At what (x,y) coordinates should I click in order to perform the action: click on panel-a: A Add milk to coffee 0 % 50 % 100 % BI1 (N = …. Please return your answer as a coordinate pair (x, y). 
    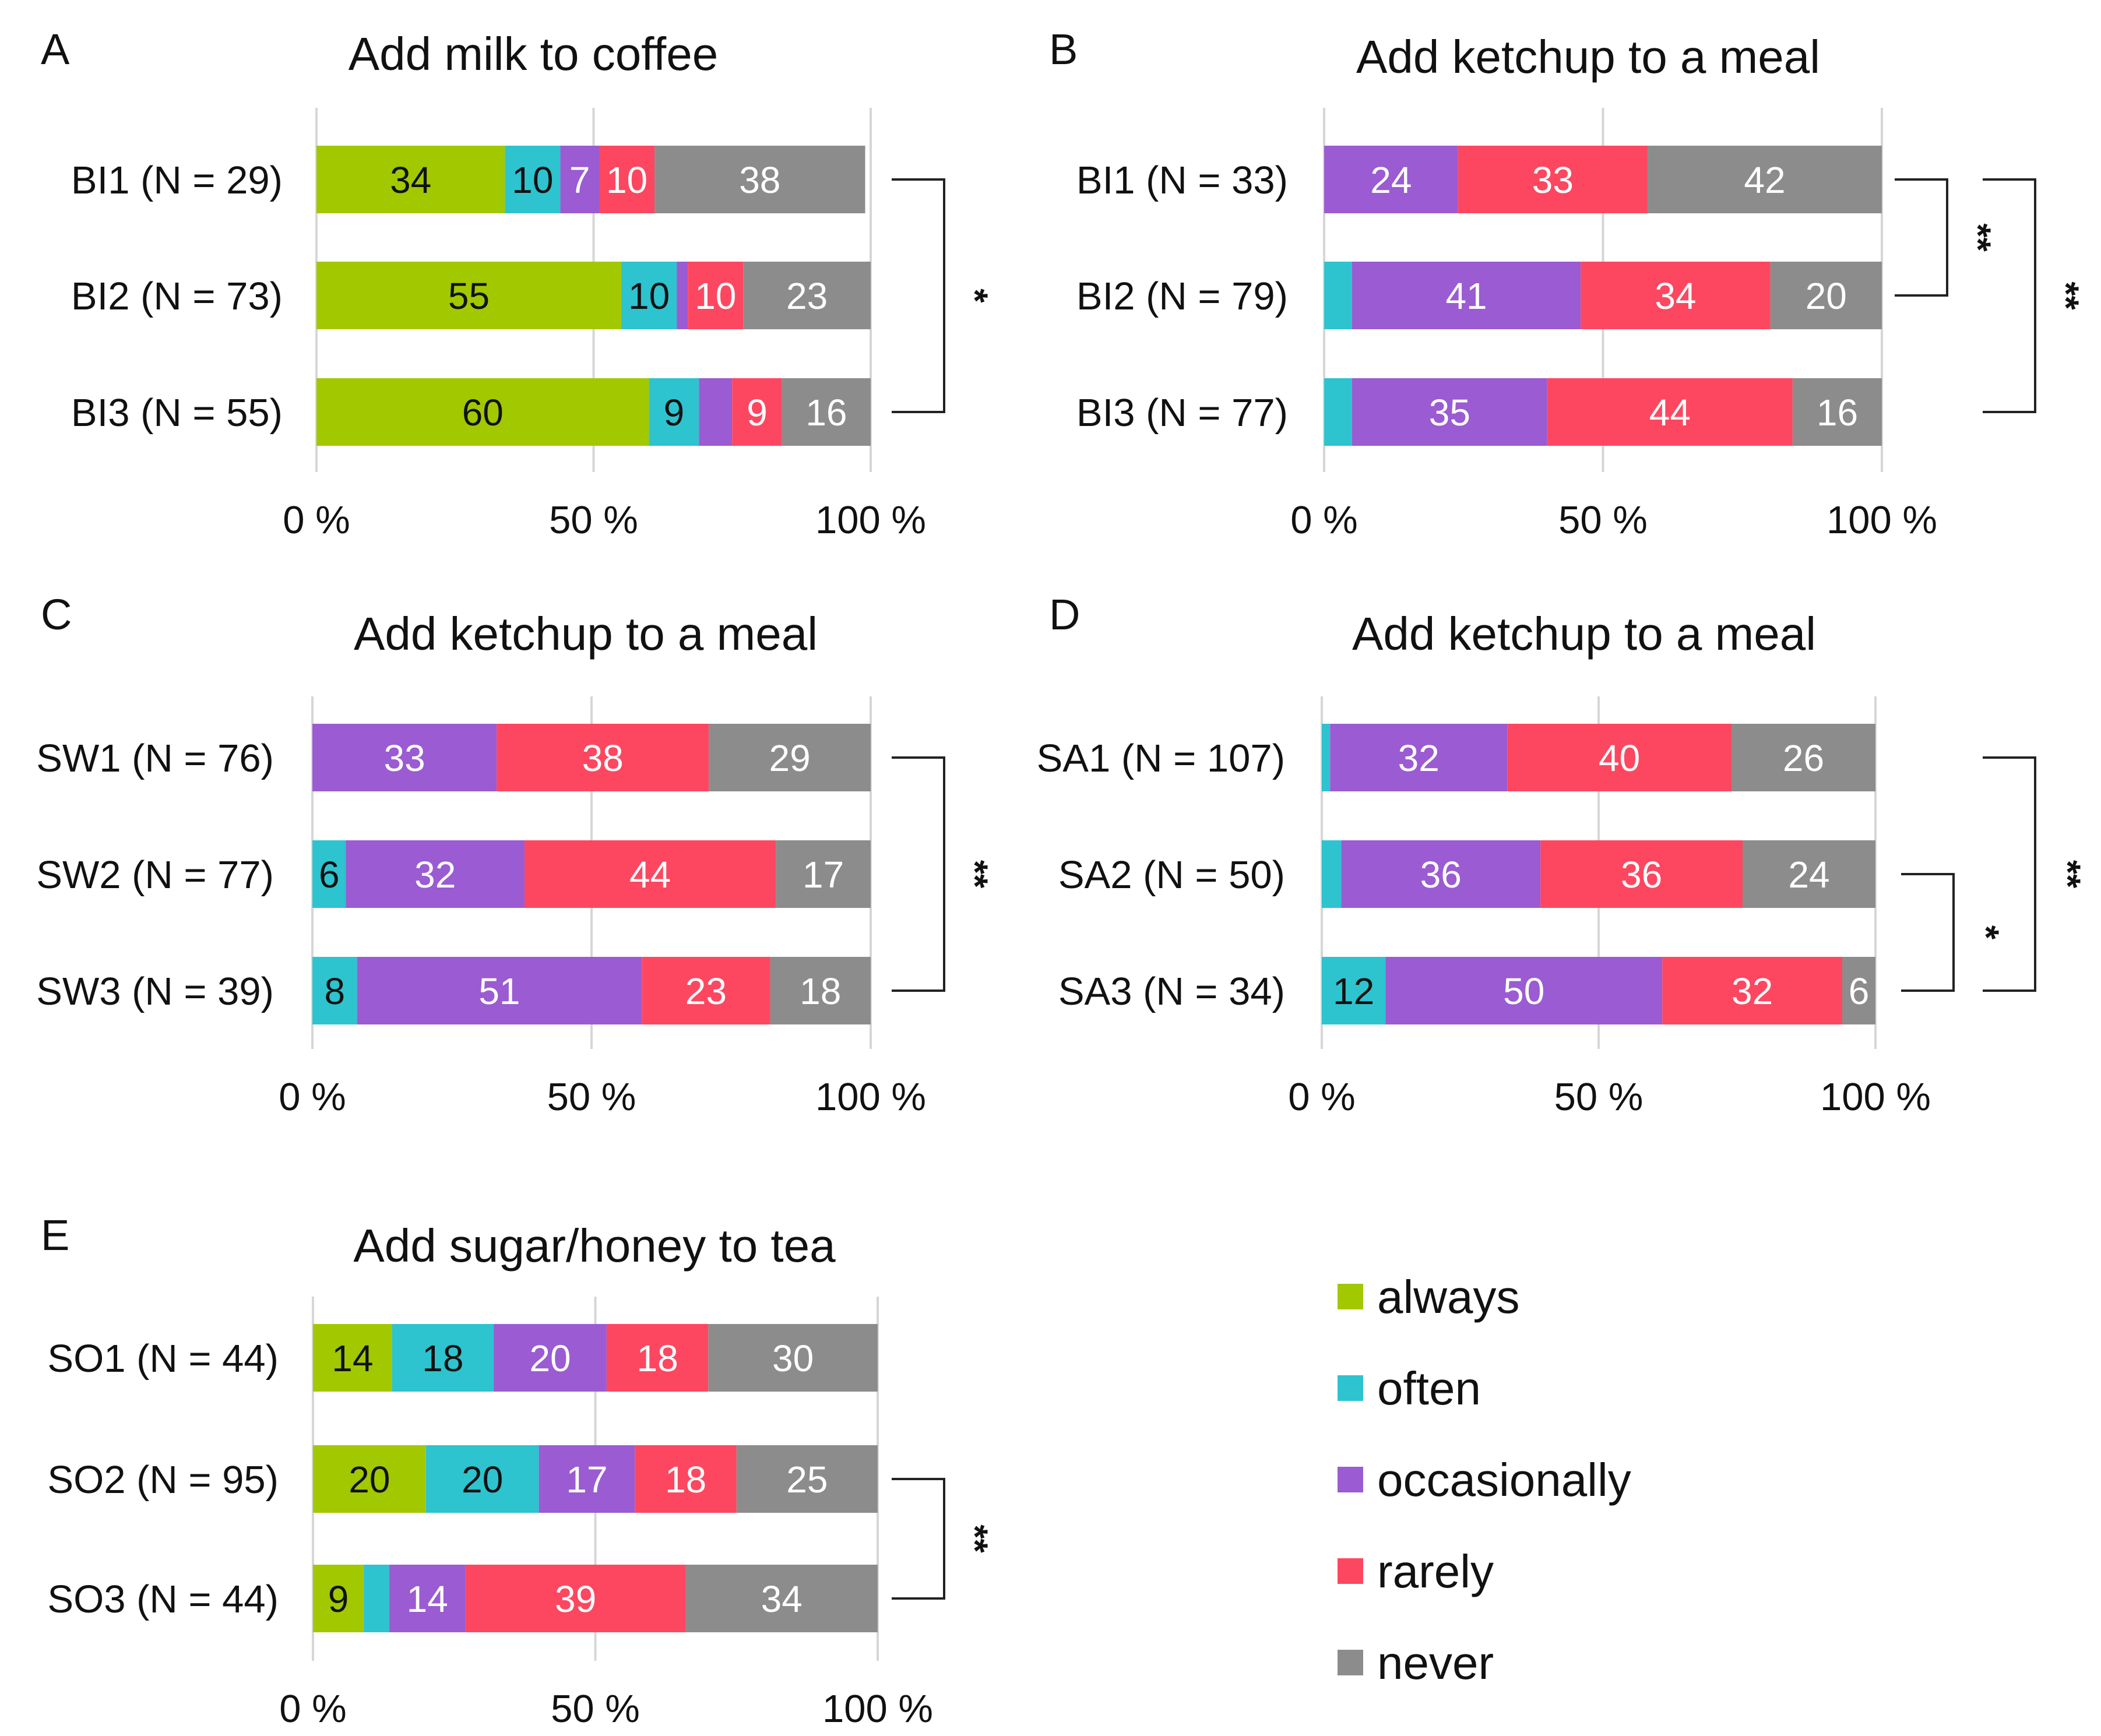
    Looking at the image, I should click on (518, 283).